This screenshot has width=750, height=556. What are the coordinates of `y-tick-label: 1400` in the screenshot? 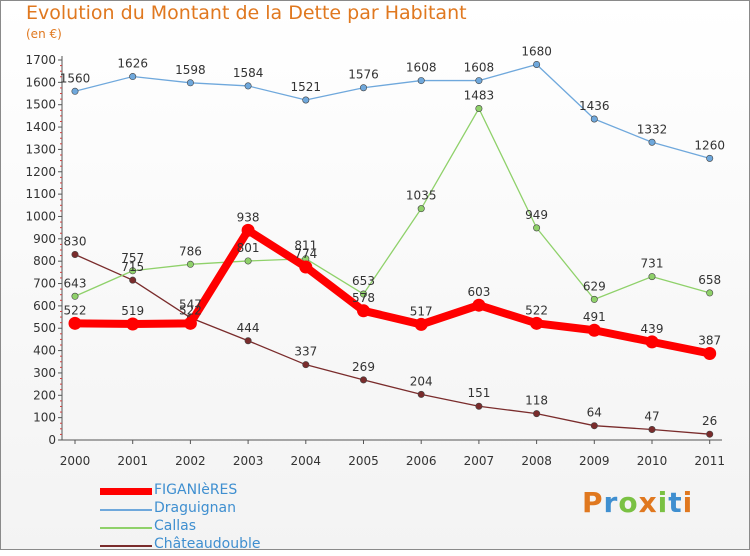 It's located at (40, 127).